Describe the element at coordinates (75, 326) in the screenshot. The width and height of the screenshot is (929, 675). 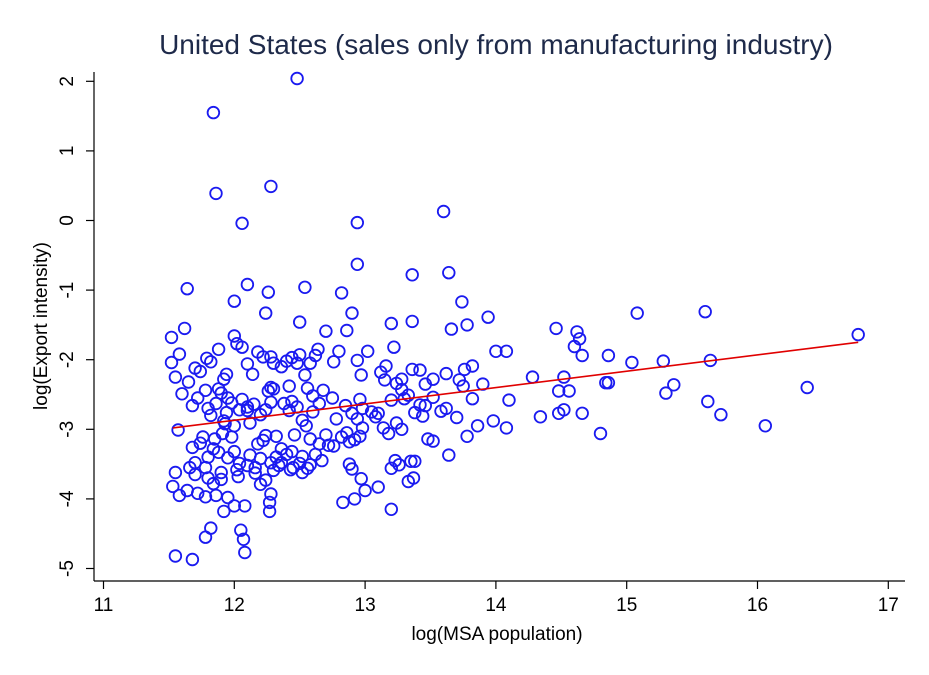
I see `y-axis-ticks: -5 -4 -3 -2 -1 0 1 2` at that location.